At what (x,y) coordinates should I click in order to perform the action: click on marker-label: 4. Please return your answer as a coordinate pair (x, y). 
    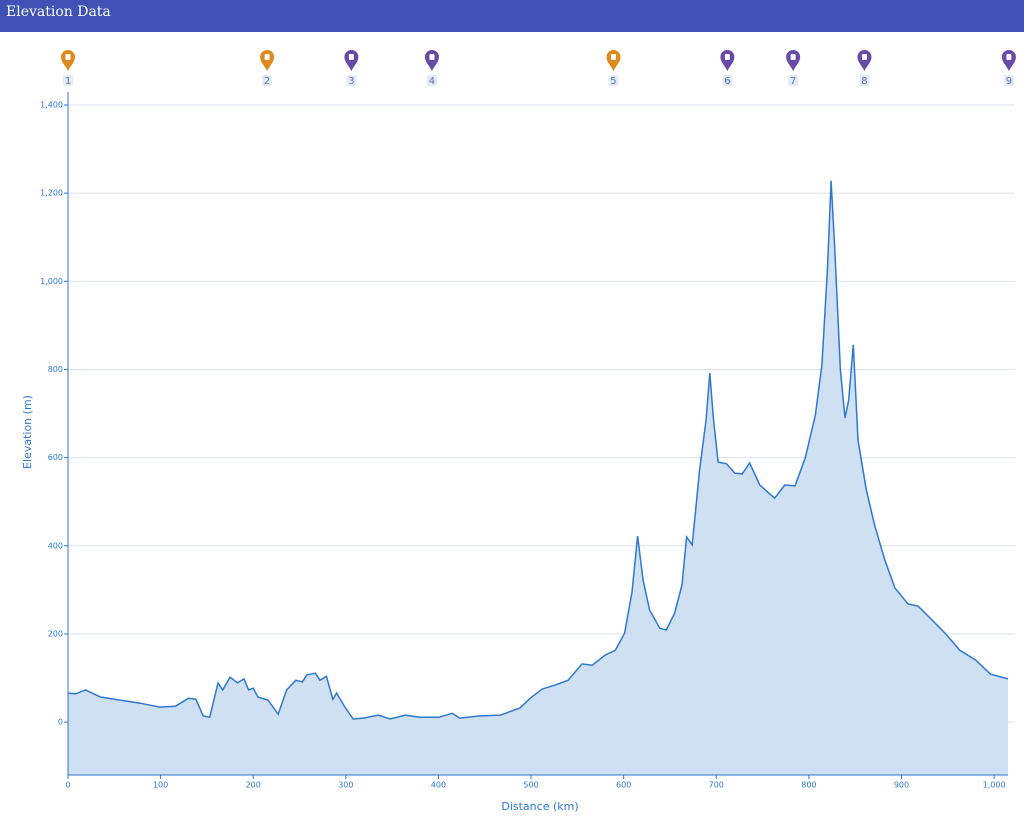
    Looking at the image, I should click on (432, 81).